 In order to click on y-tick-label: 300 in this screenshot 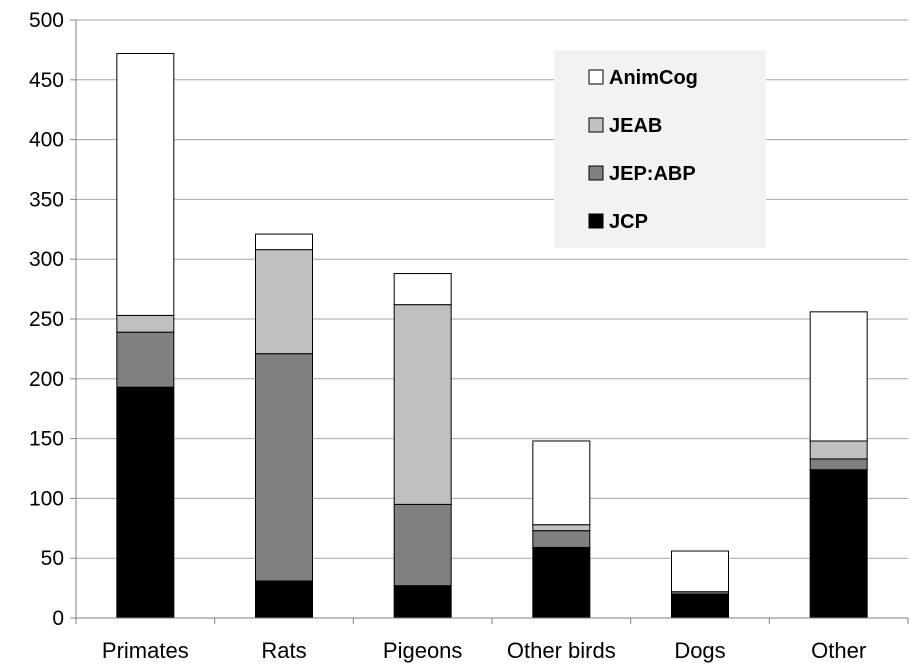, I will do `click(46, 259)`.